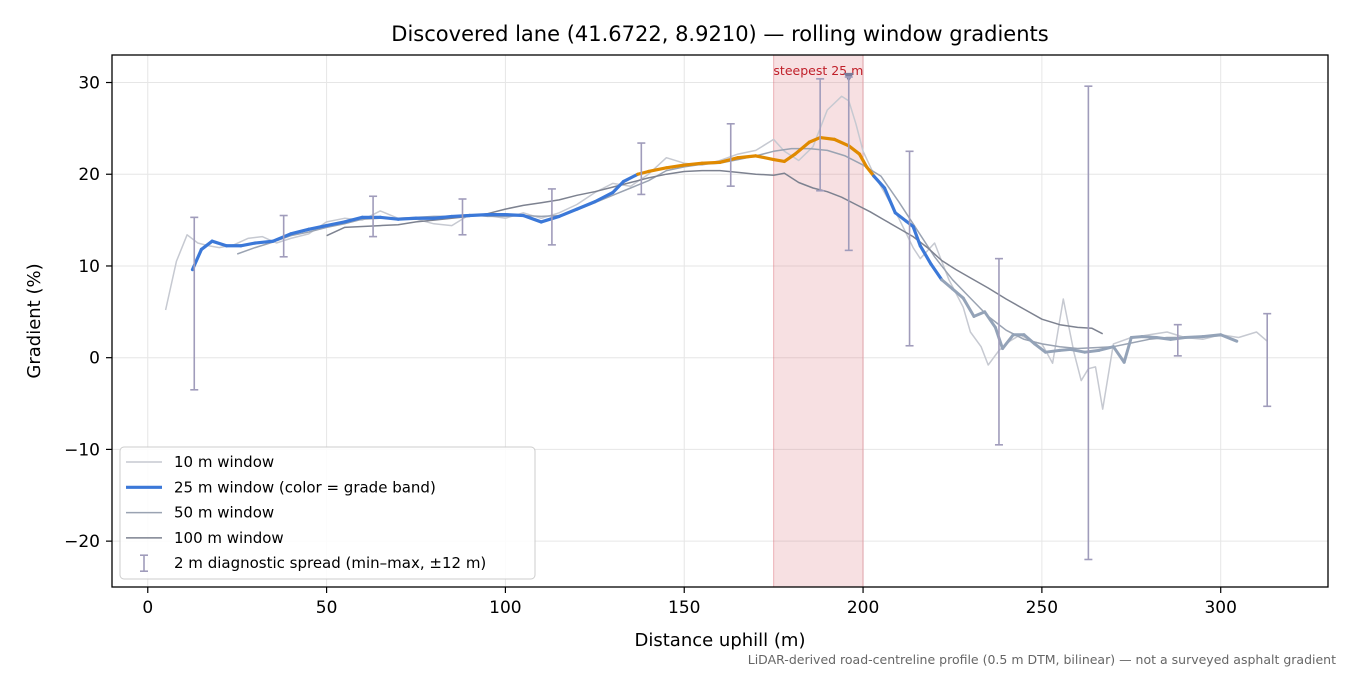 The width and height of the screenshot is (1350, 675). Describe the element at coordinates (82, 542) in the screenshot. I see `y-tick-label: −20` at that location.